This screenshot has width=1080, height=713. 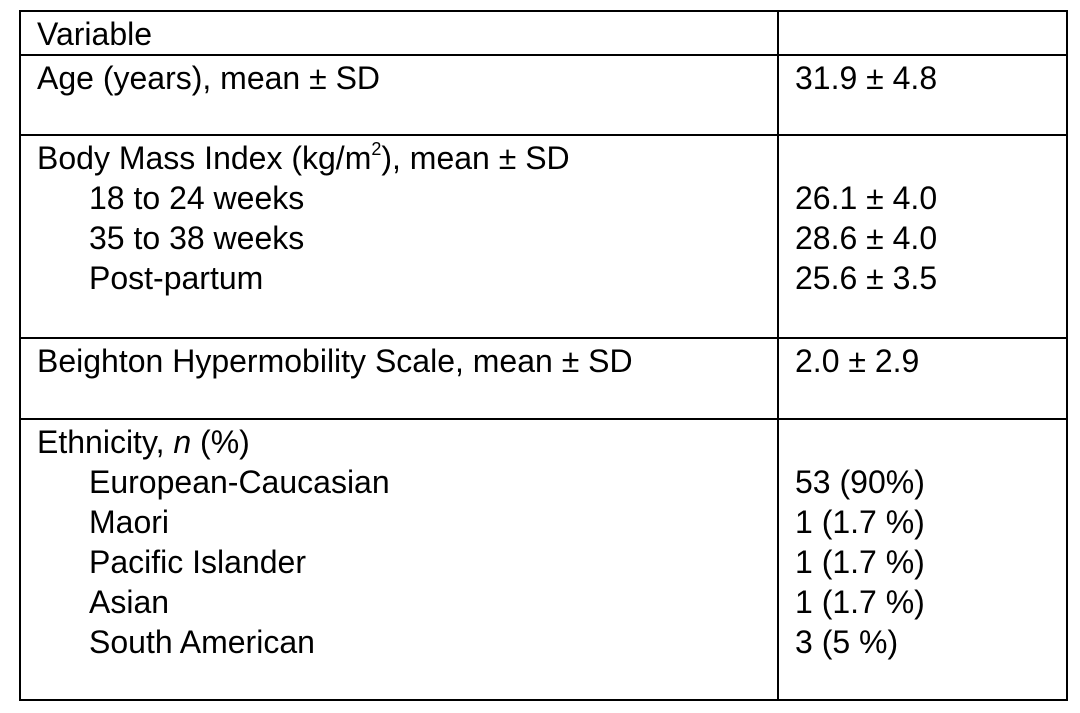 What do you see at coordinates (866, 198) in the screenshot?
I see `bmi-value: 26.1 ± 4.0` at bounding box center [866, 198].